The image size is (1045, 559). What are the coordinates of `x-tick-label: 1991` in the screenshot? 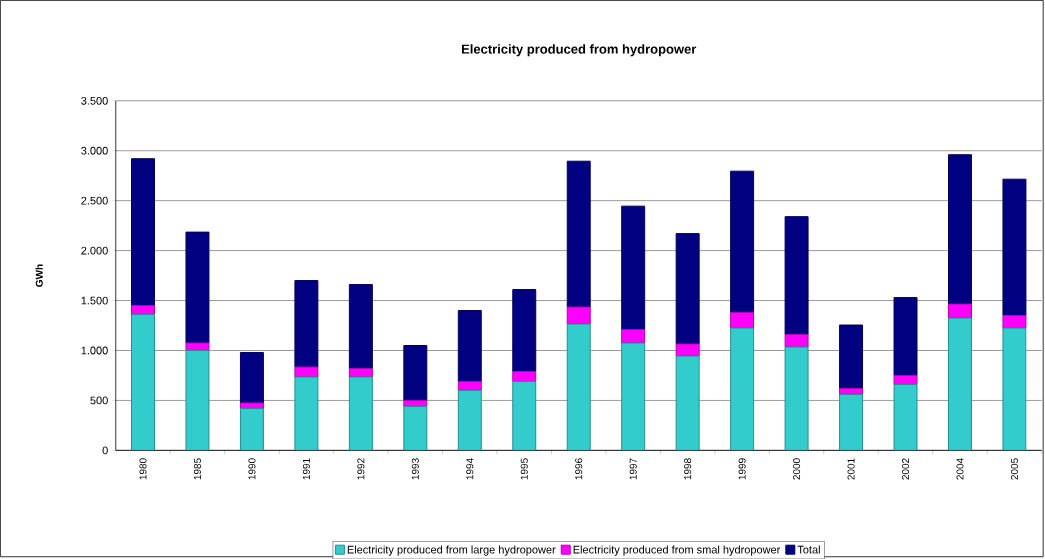 It's located at (306, 469).